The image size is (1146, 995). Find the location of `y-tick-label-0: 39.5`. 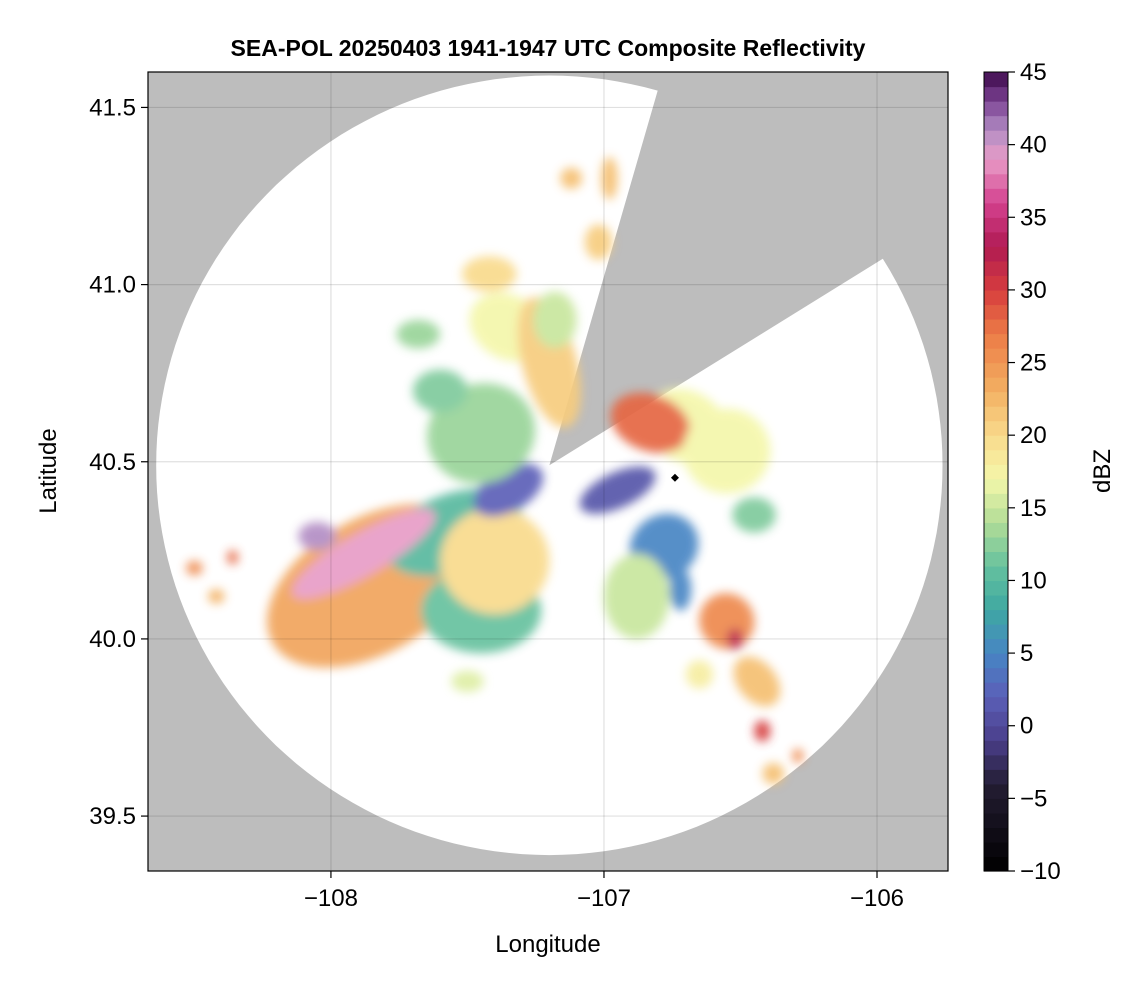

y-tick-label-0: 39.5 is located at coordinates (112, 816).